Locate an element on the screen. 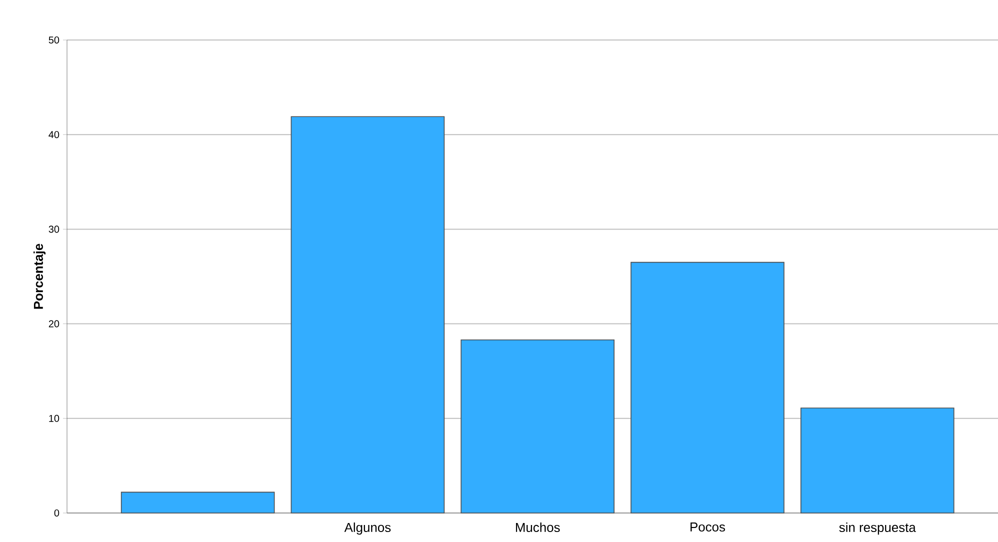 The width and height of the screenshot is (998, 542). x-tick-label: Pocos is located at coordinates (708, 527).